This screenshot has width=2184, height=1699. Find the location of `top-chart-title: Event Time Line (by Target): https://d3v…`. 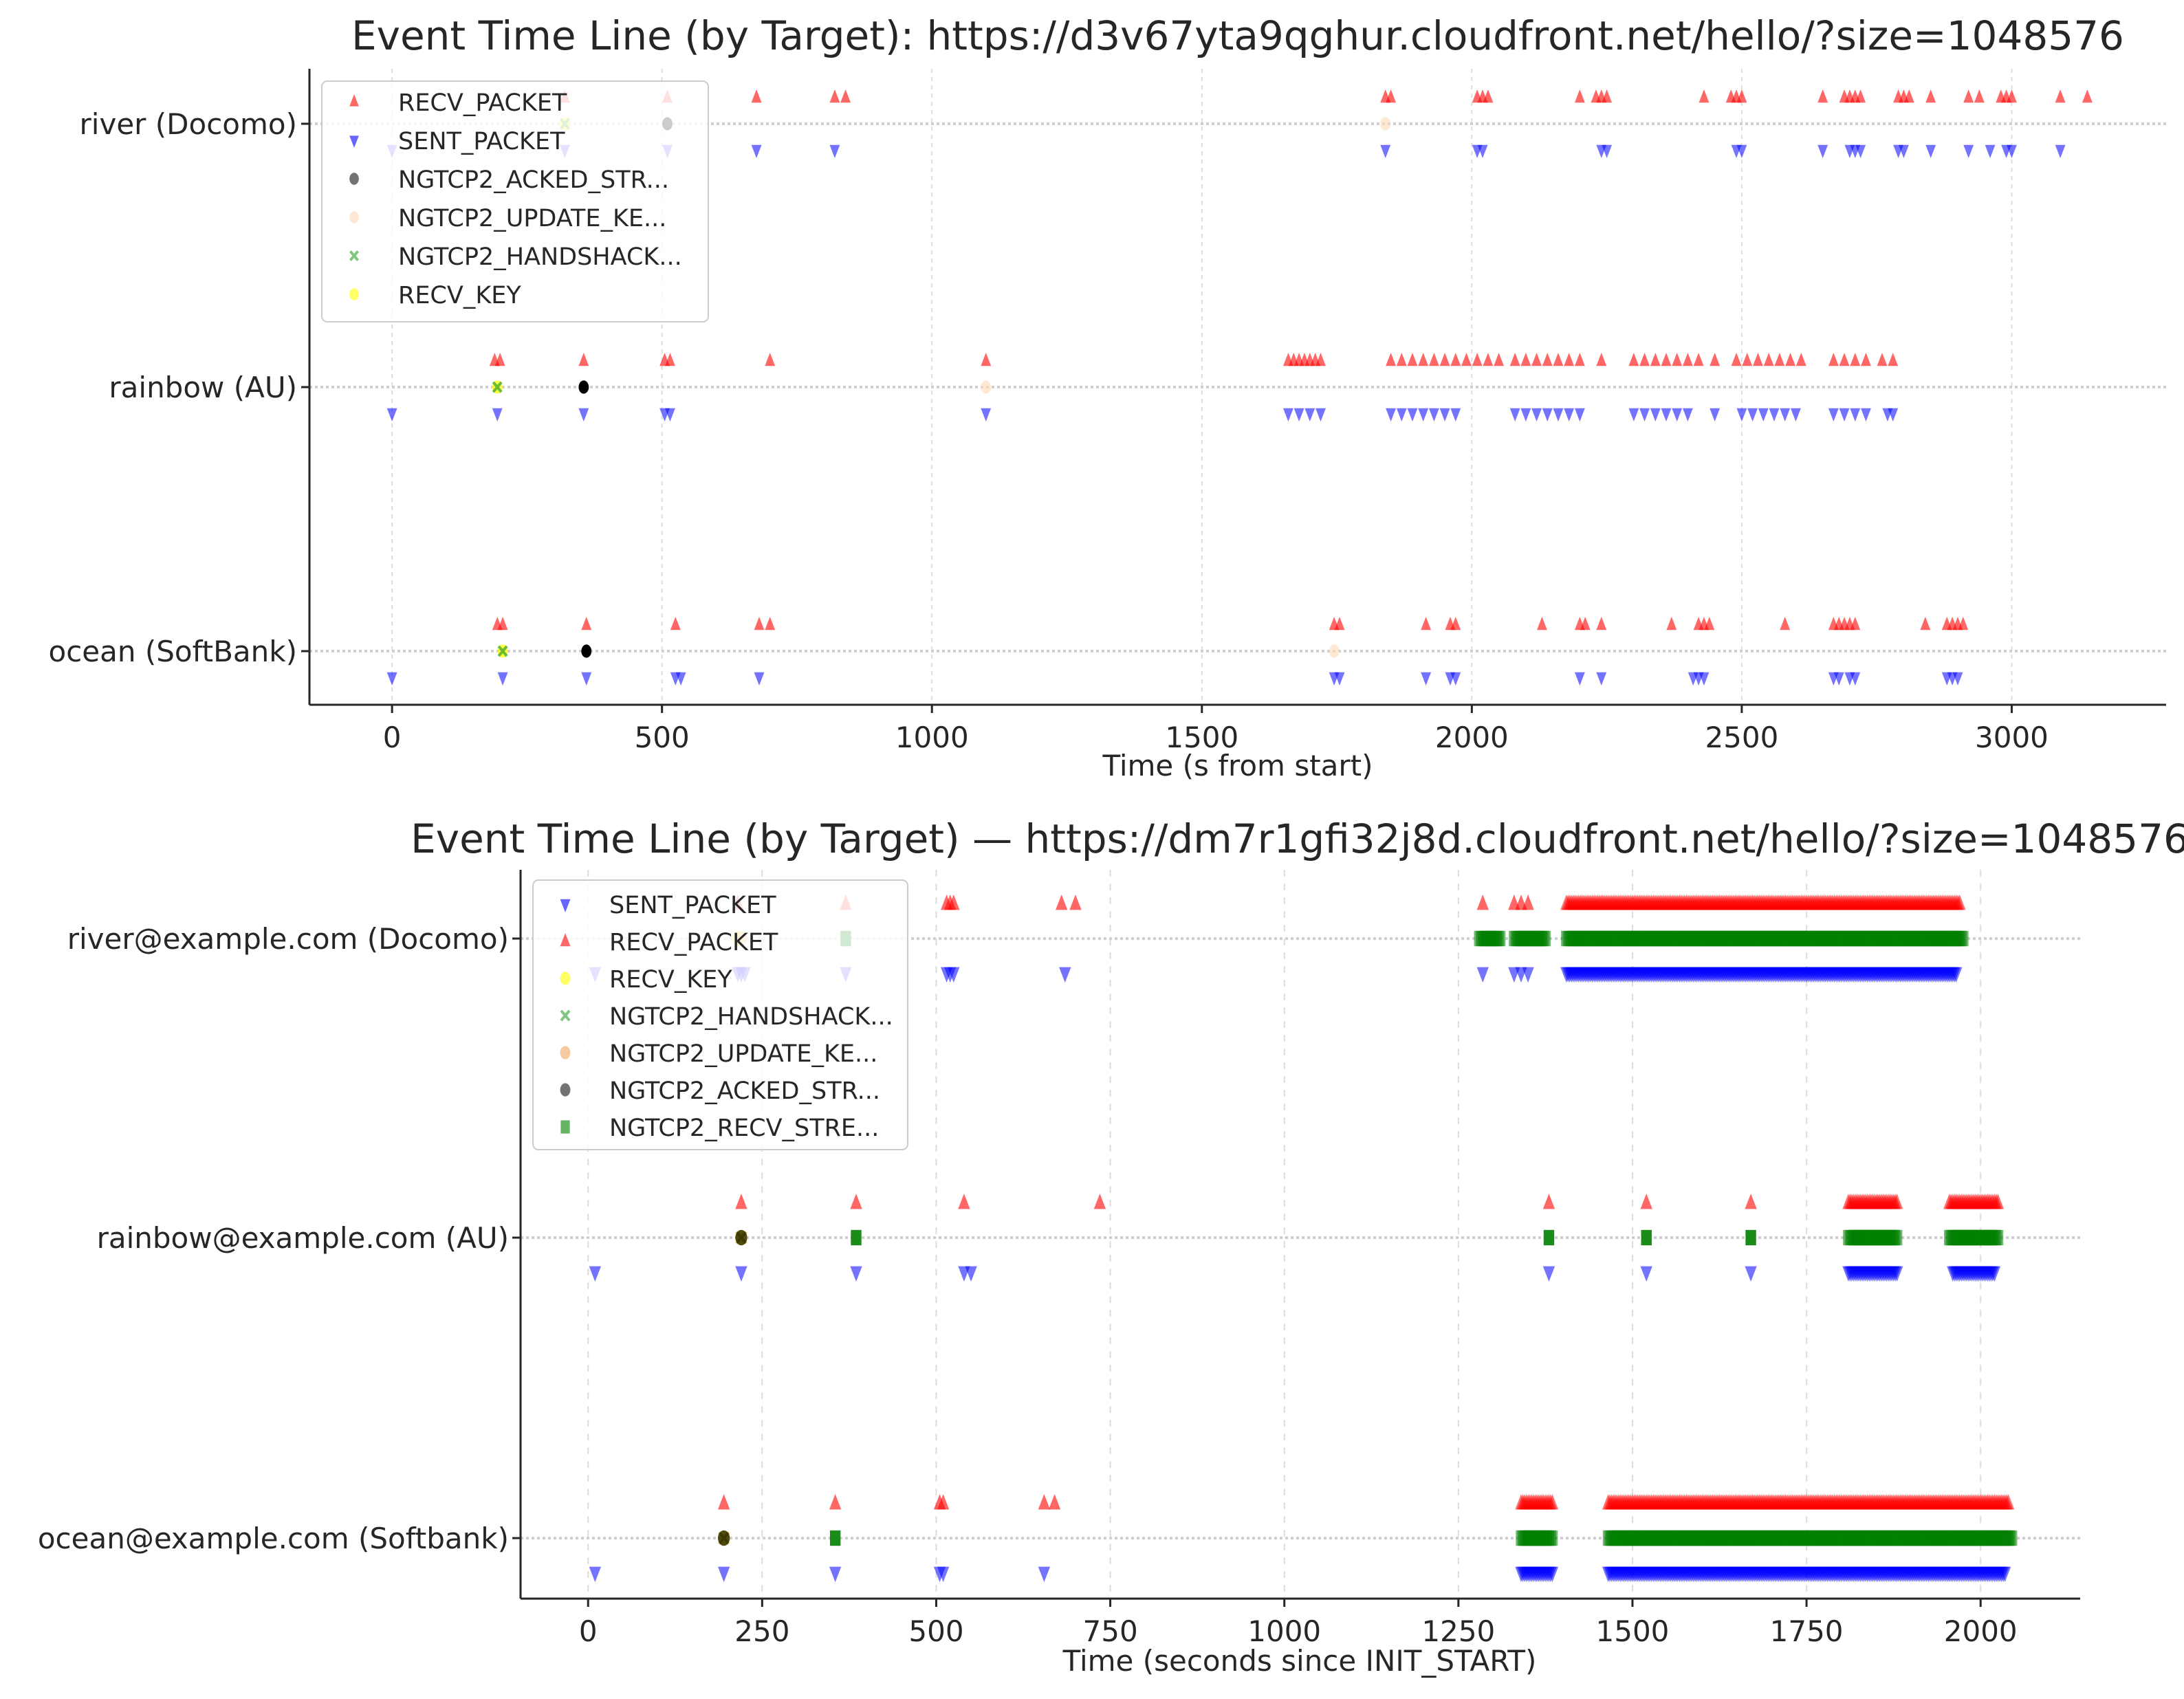

top-chart-title: Event Time Line (by Target): https://d3v… is located at coordinates (1237, 35).